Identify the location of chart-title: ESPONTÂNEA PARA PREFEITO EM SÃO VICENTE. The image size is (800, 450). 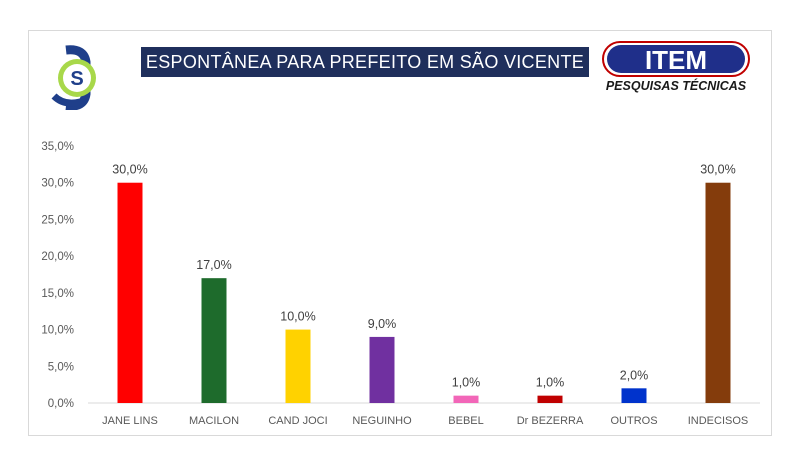
(365, 62).